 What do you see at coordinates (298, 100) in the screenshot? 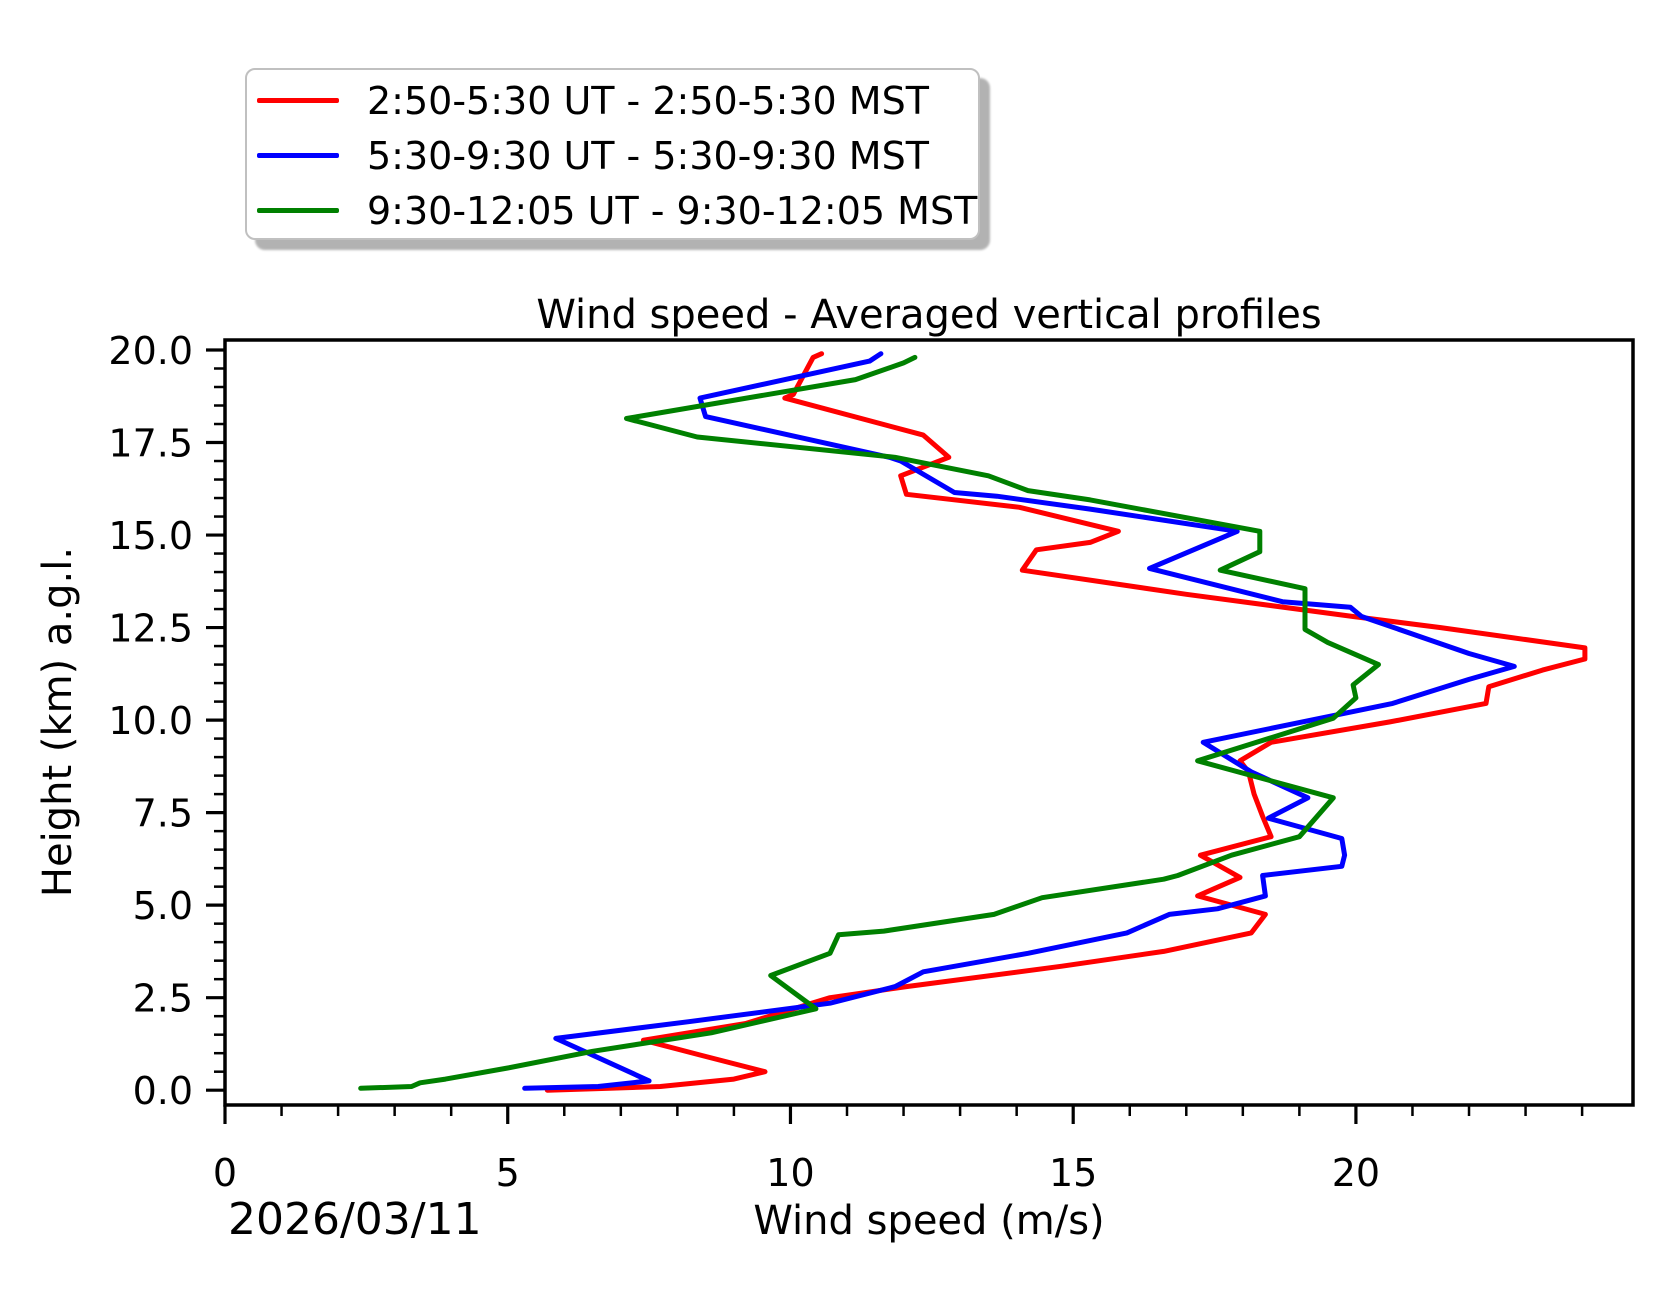
I see `legend-line-swatch-red` at bounding box center [298, 100].